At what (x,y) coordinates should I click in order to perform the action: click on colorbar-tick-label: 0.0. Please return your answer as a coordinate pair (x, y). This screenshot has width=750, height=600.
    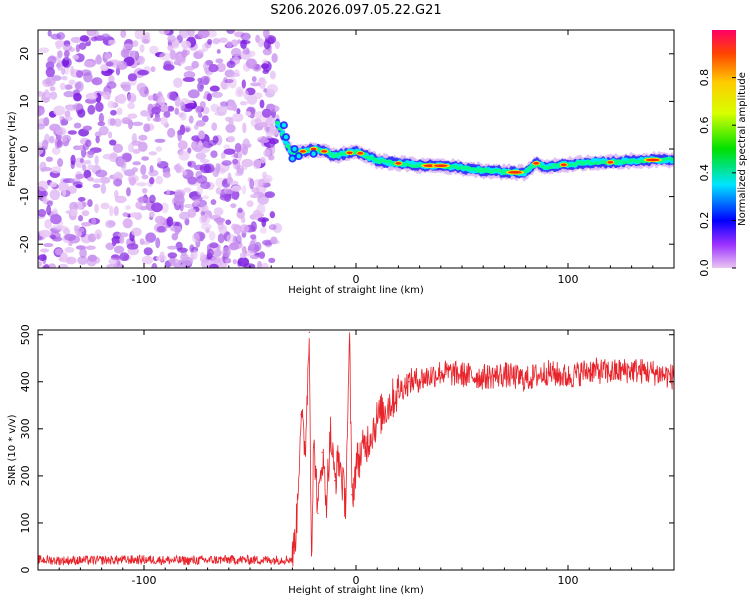
    Looking at the image, I should click on (704, 268).